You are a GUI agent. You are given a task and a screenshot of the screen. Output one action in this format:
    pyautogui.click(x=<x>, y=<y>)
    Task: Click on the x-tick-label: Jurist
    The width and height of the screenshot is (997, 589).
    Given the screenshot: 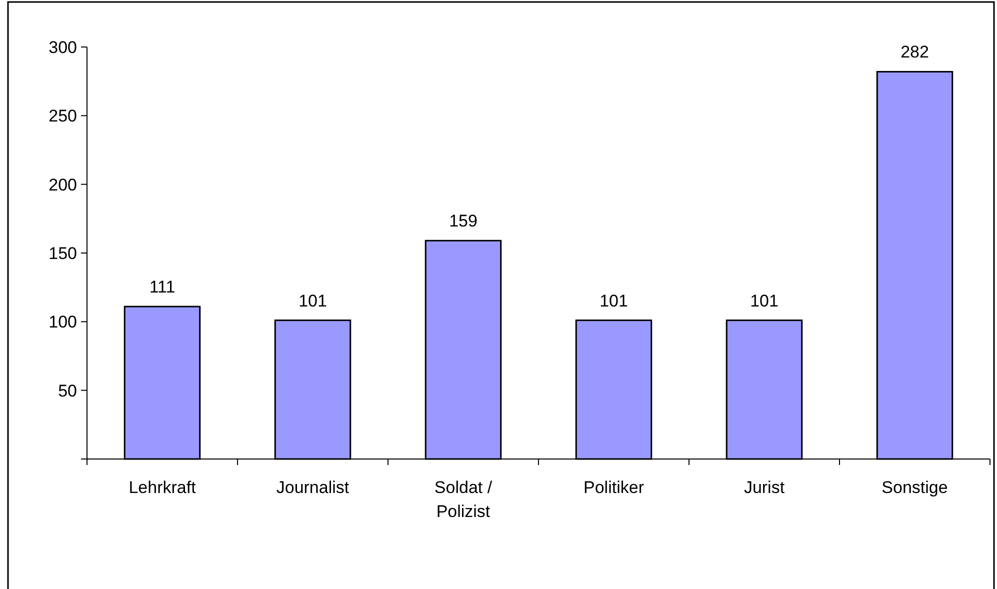 What is the action you would take?
    pyautogui.click(x=764, y=487)
    